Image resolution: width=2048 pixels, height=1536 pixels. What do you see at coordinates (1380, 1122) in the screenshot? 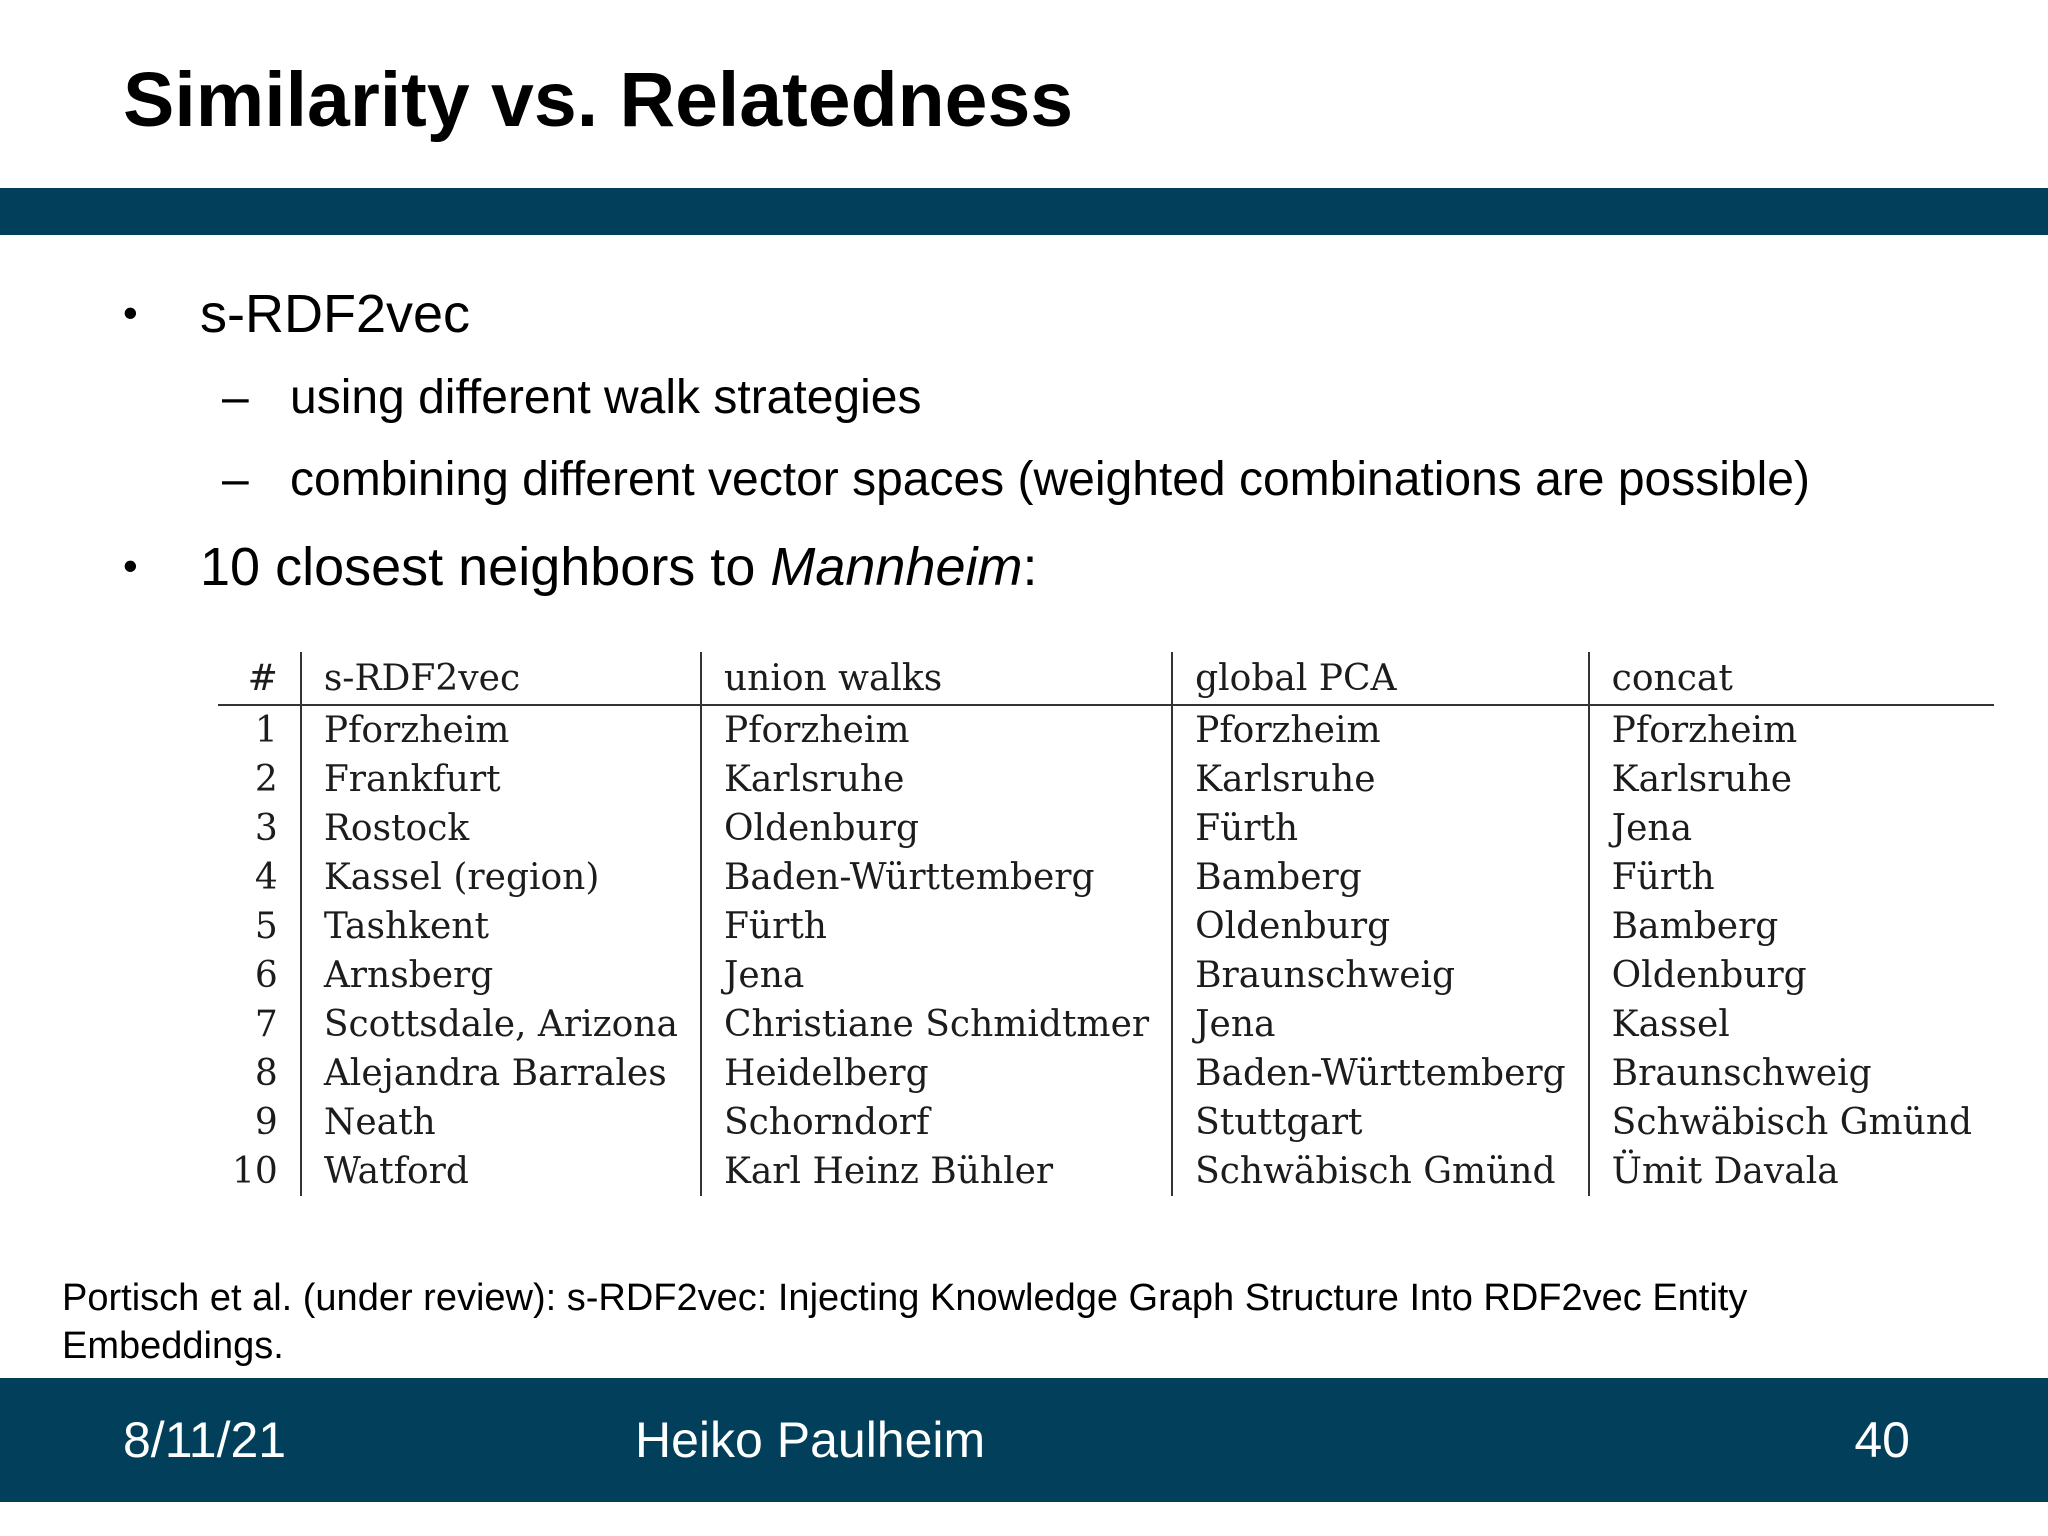
I see `table-cell: Stuttgart` at bounding box center [1380, 1122].